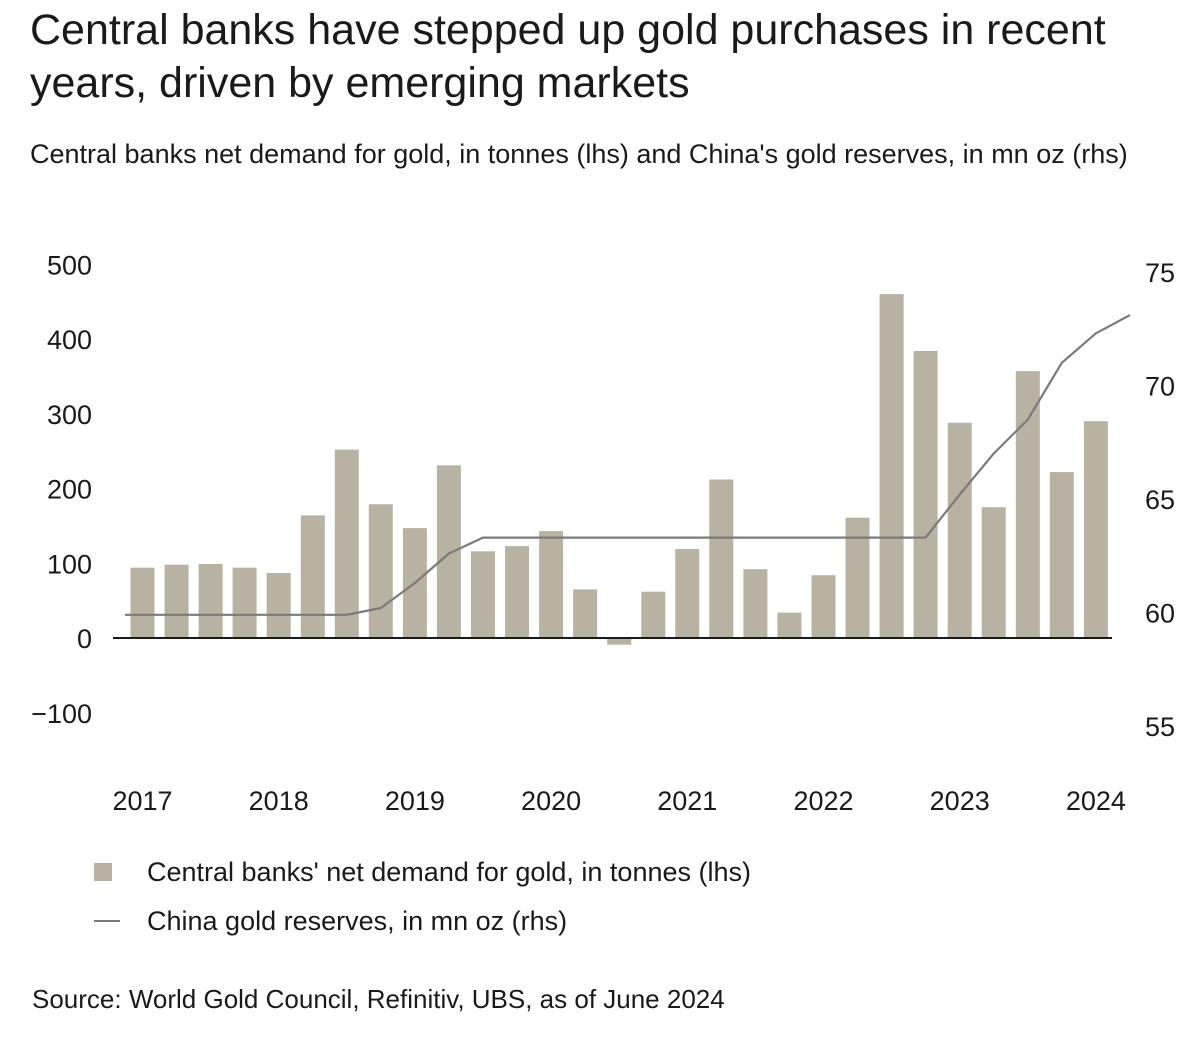 The image size is (1202, 1040). What do you see at coordinates (346, 543) in the screenshot?
I see `bar-q3-2018` at bounding box center [346, 543].